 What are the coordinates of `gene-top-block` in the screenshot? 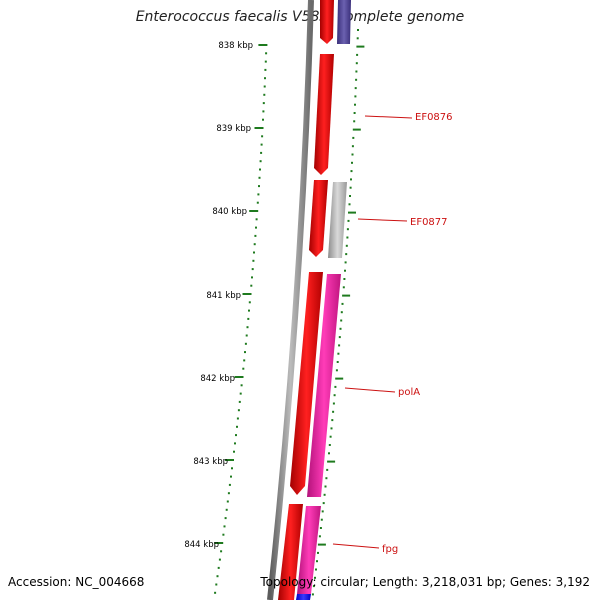 It's located at (344, 22).